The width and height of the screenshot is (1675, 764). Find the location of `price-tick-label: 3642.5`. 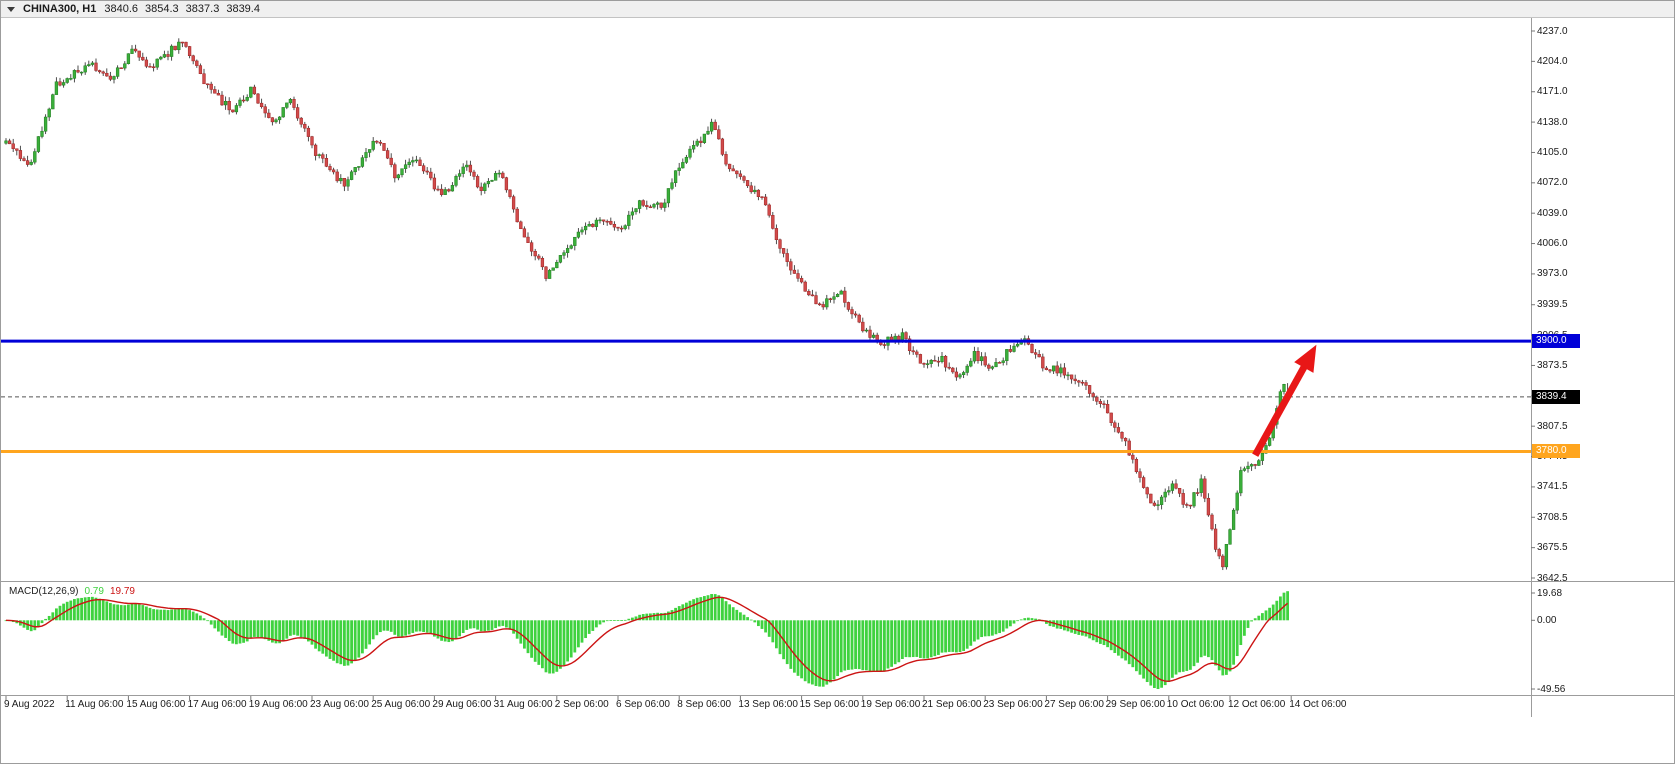

price-tick-label: 3642.5 is located at coordinates (1552, 578).